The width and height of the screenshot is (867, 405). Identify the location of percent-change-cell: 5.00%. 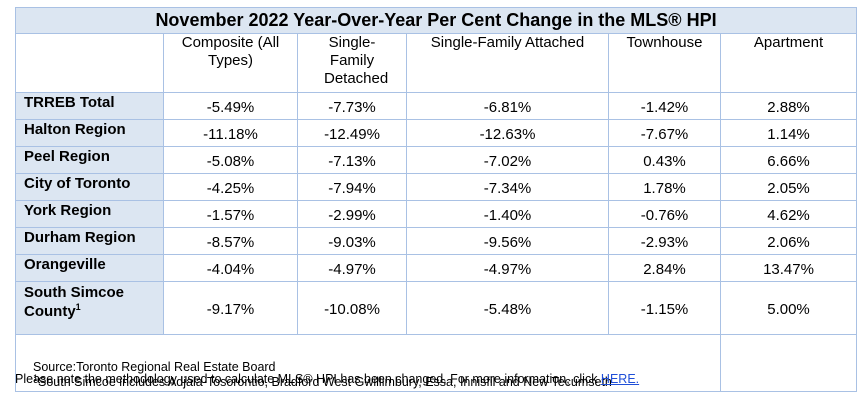
(788, 308).